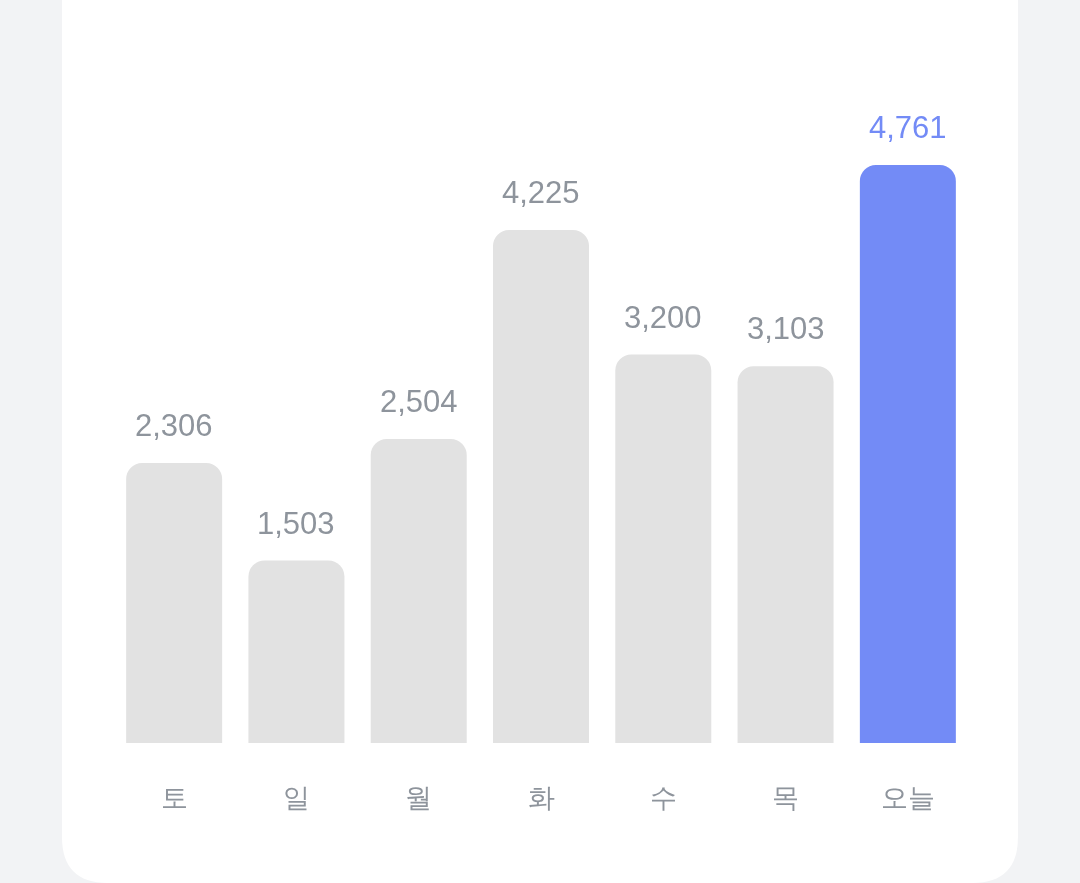 The height and width of the screenshot is (883, 1080). I want to click on data-label: 2,306, so click(174, 425).